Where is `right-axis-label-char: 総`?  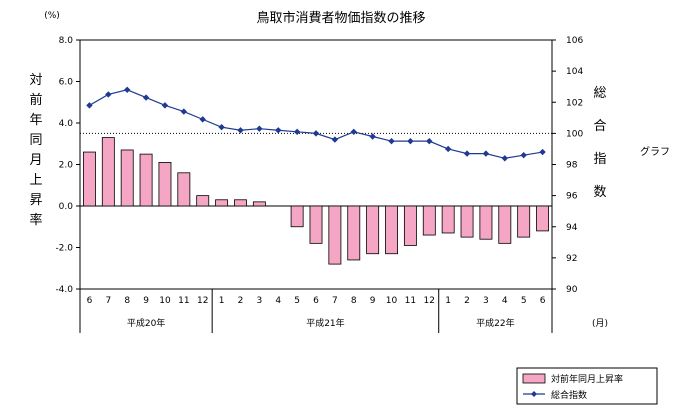
right-axis-label-char: 総 is located at coordinates (599, 93).